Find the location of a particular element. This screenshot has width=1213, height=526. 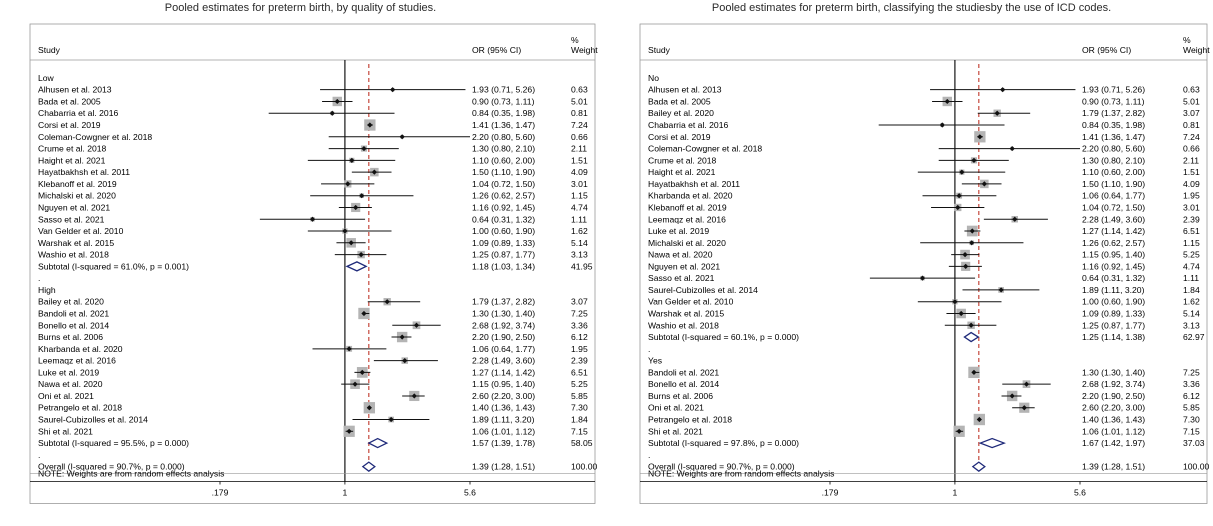

or-ci-value: 1.30 (0.80, 2.10) is located at coordinates (1113, 160).